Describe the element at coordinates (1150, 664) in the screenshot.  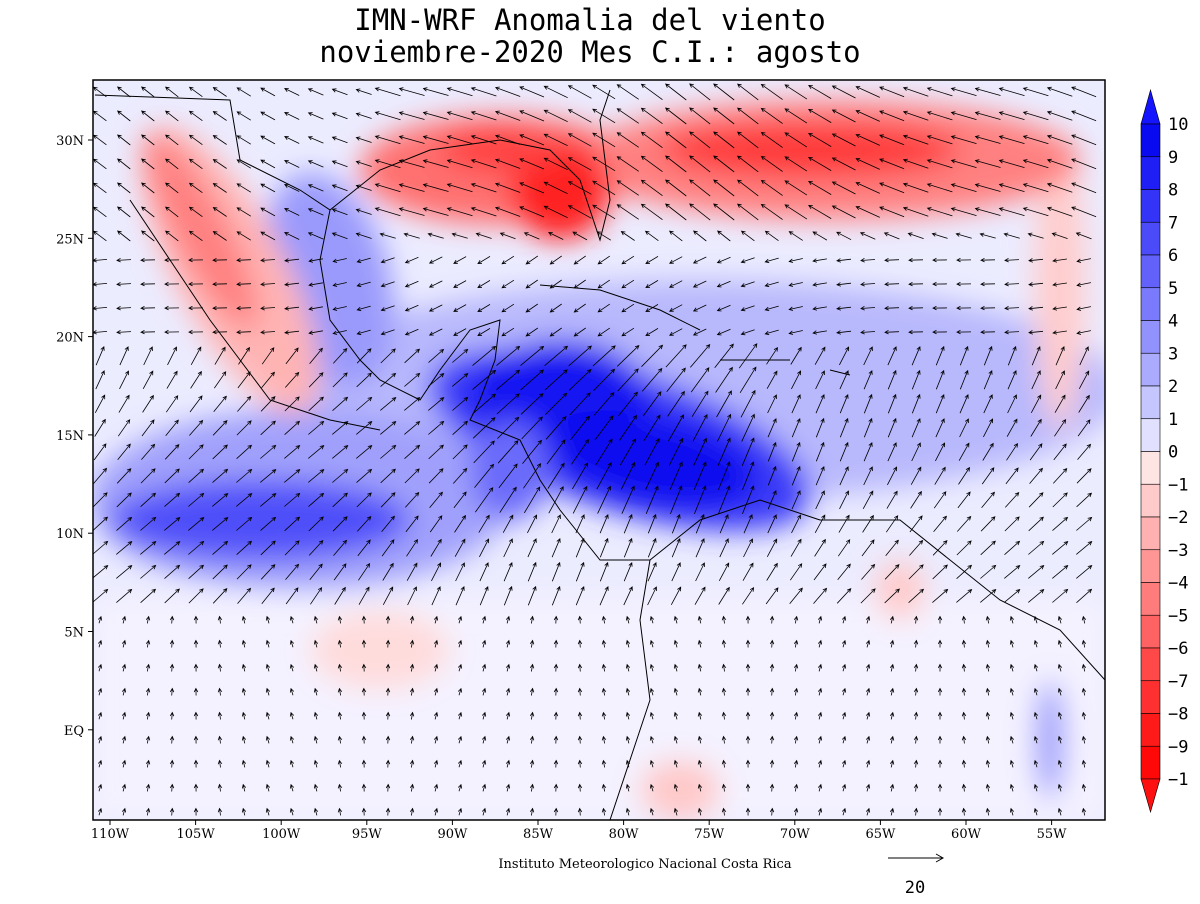
I see `colorbar-bin` at that location.